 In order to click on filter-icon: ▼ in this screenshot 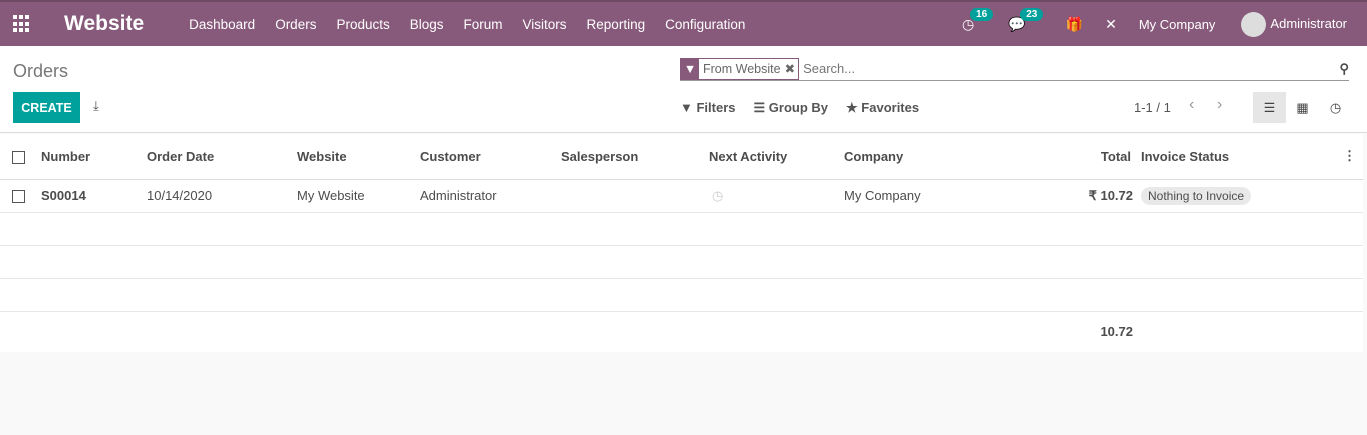, I will do `click(690, 68)`.